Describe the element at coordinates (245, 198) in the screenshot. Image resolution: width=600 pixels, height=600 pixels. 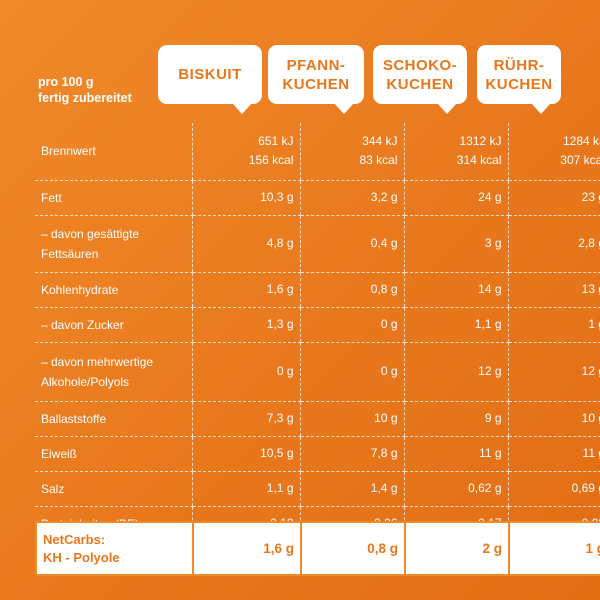
I see `table-cell: 10,3 g` at that location.